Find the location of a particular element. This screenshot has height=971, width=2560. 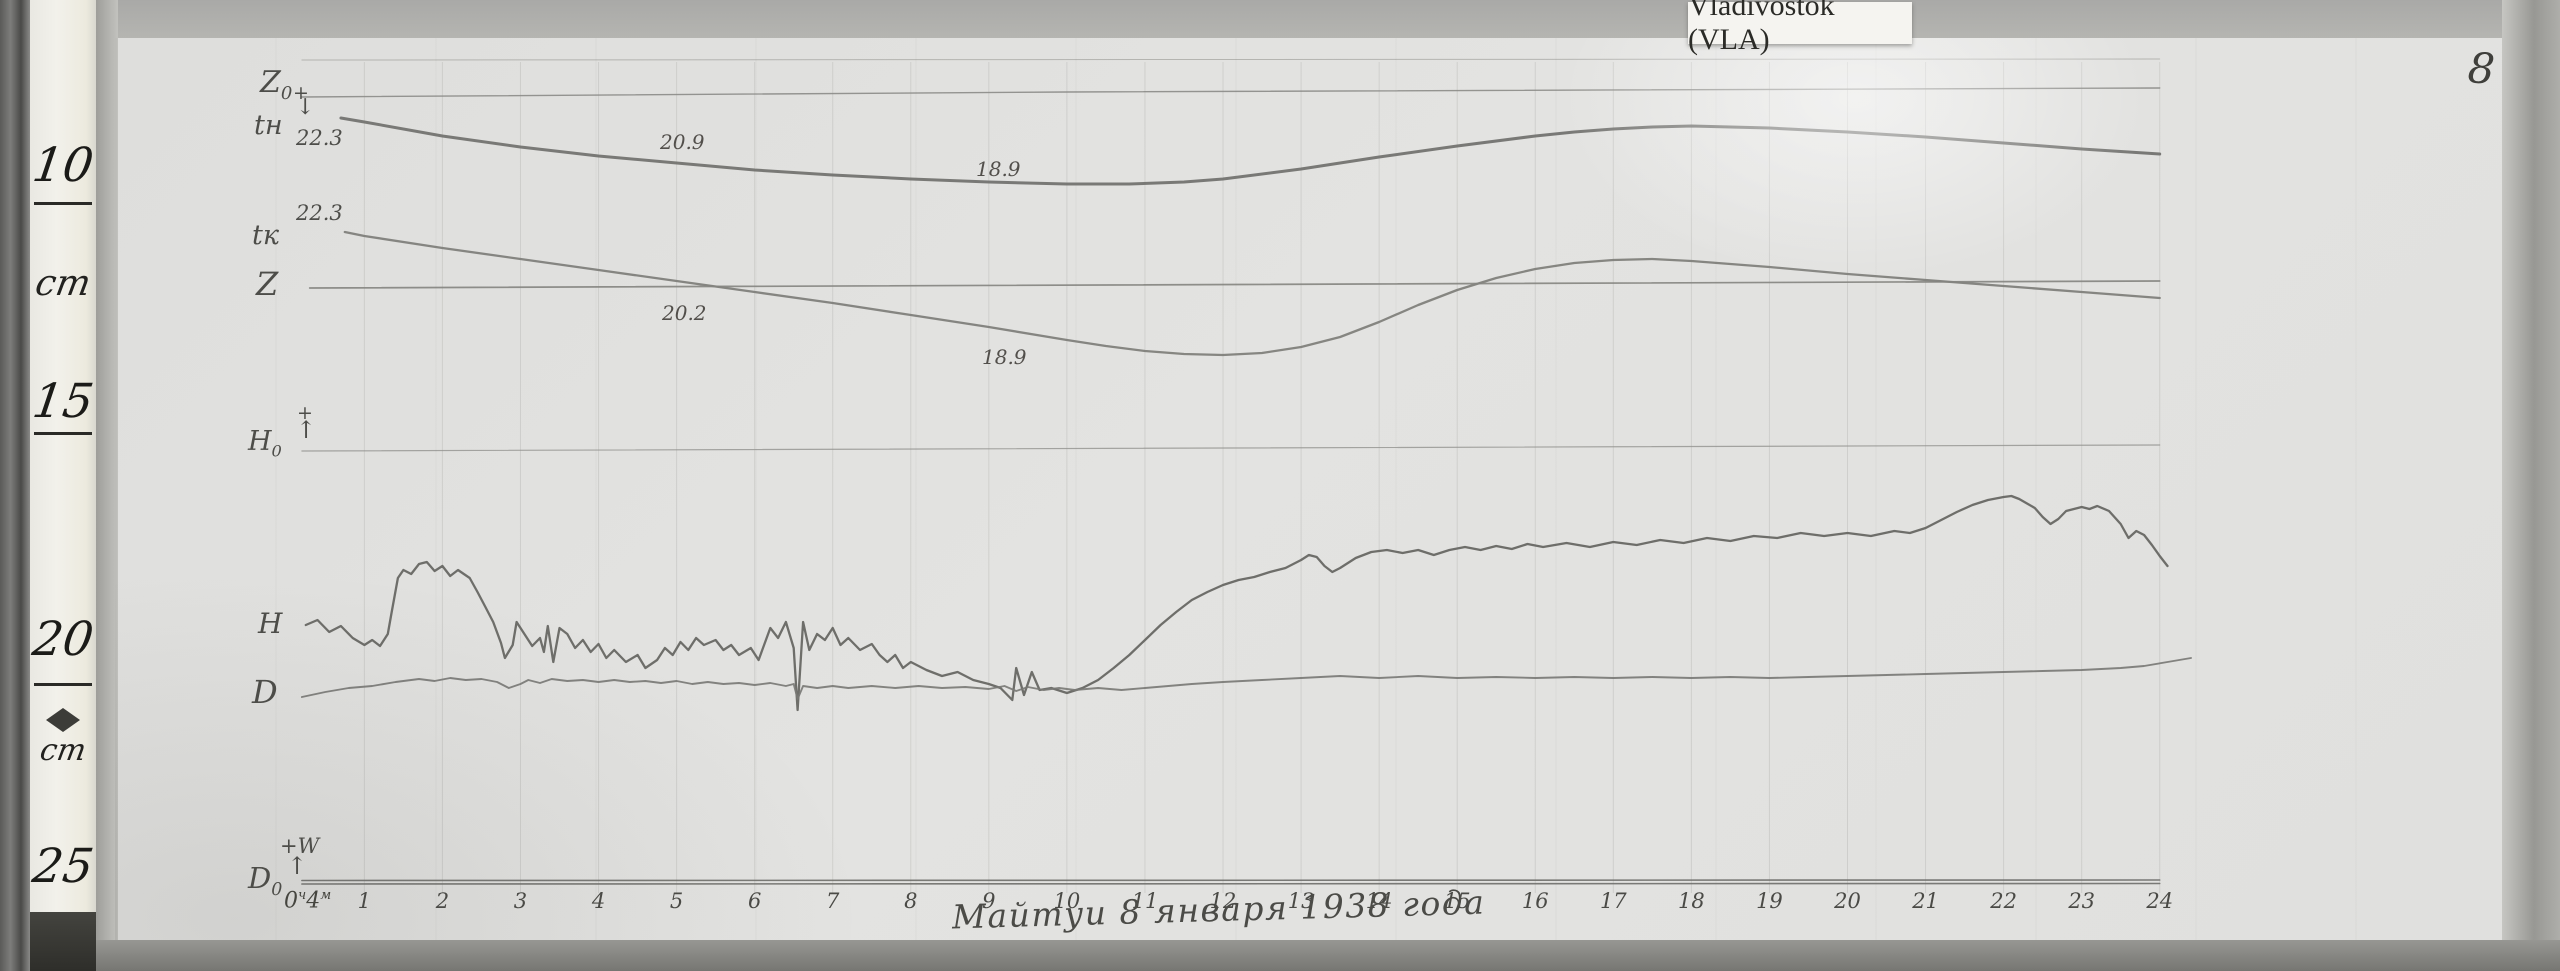

trace-label-d0-sub: 0 is located at coordinates (277, 889).